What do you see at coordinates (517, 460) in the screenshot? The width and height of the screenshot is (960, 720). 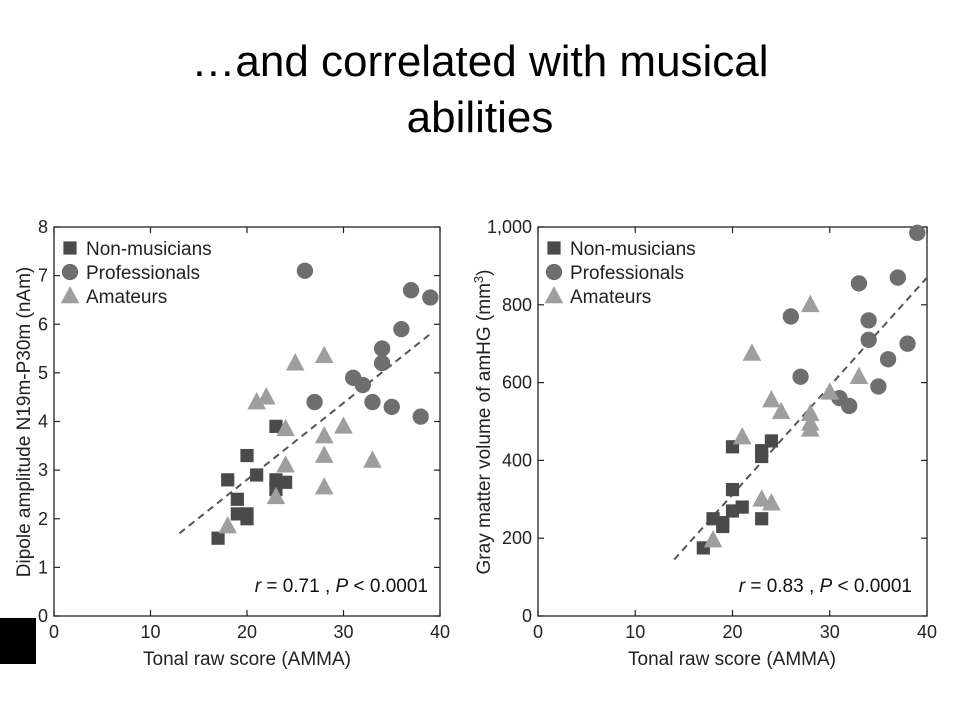 I see `y-tick-label: 400` at bounding box center [517, 460].